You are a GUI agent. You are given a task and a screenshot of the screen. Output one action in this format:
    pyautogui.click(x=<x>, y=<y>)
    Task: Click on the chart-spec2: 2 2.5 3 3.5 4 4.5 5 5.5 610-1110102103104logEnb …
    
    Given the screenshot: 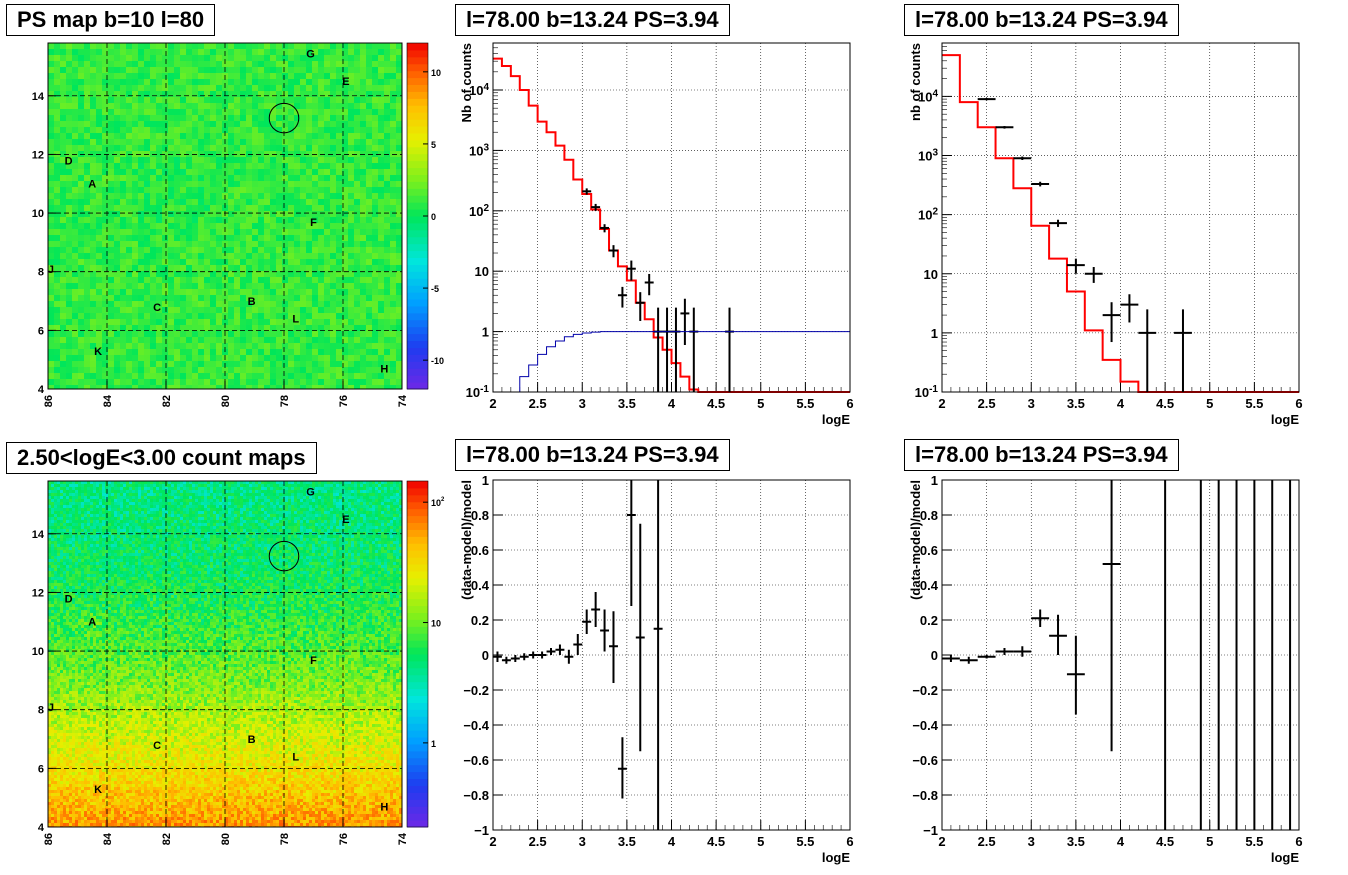 What is the action you would take?
    pyautogui.click(x=1105, y=235)
    